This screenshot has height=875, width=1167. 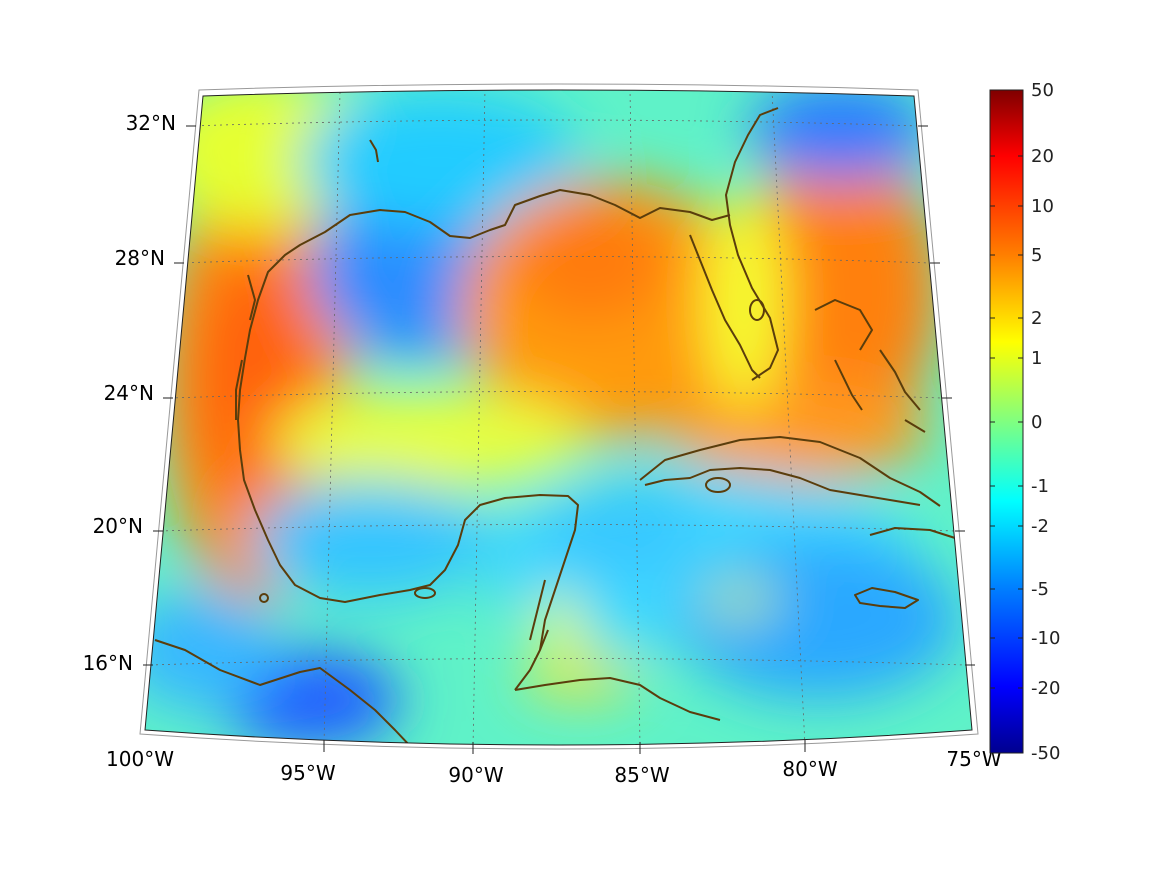 I want to click on colorbar-label: -50, so click(x=1045, y=753).